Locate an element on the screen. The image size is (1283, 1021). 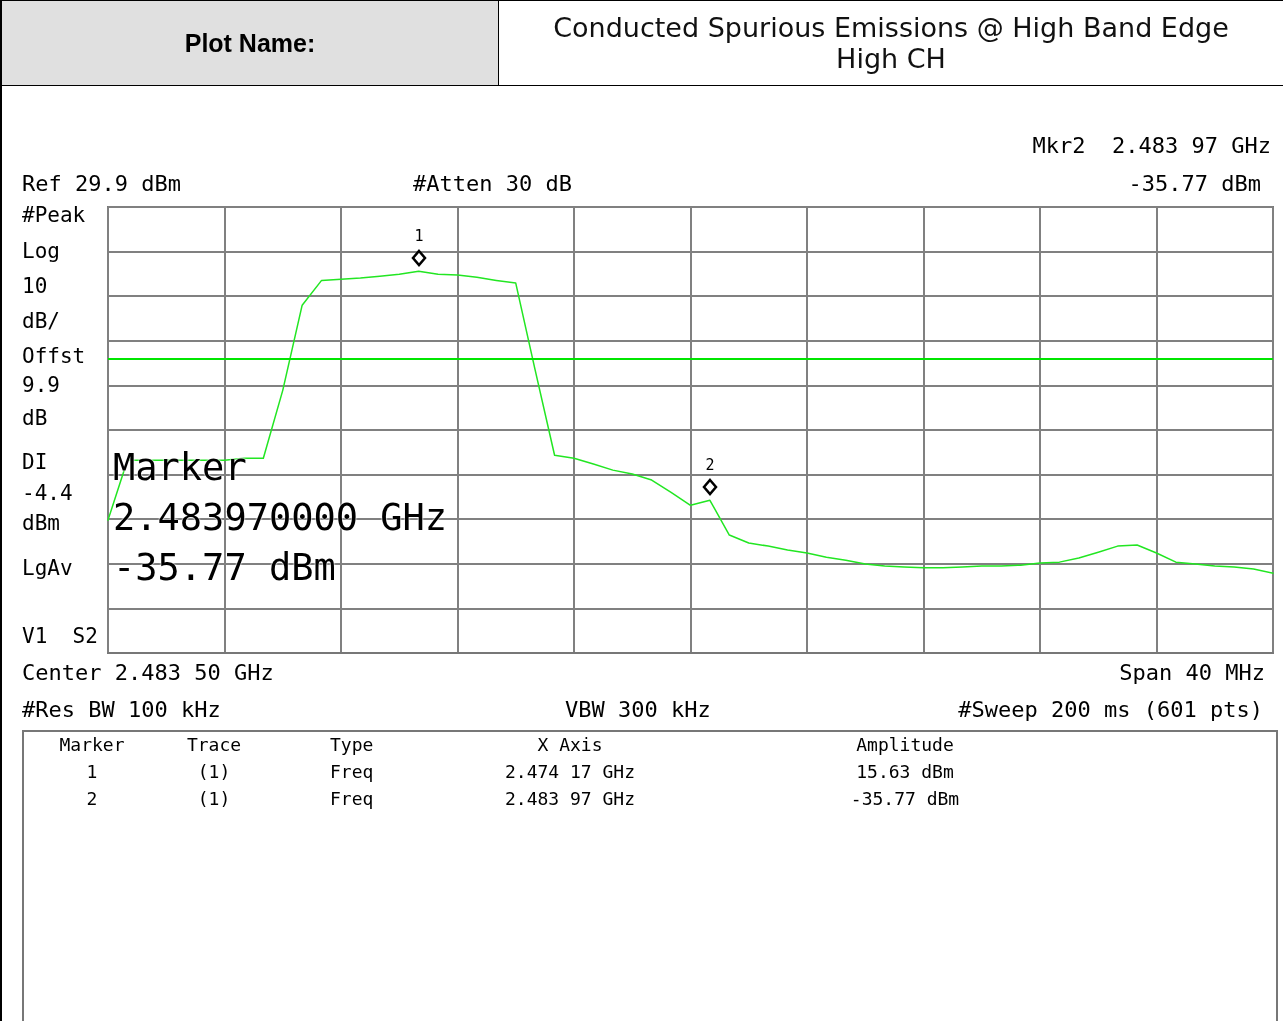
text: VBW 300 kHz is located at coordinates (638, 710).